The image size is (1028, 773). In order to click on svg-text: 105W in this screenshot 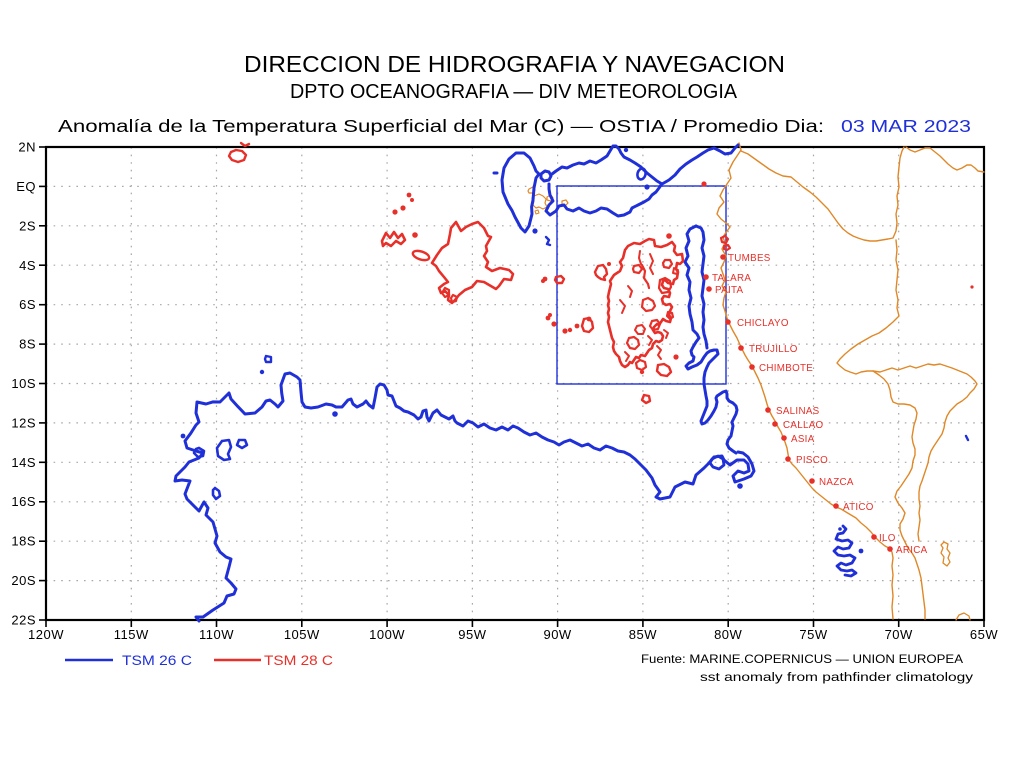, I will do `click(302, 634)`.